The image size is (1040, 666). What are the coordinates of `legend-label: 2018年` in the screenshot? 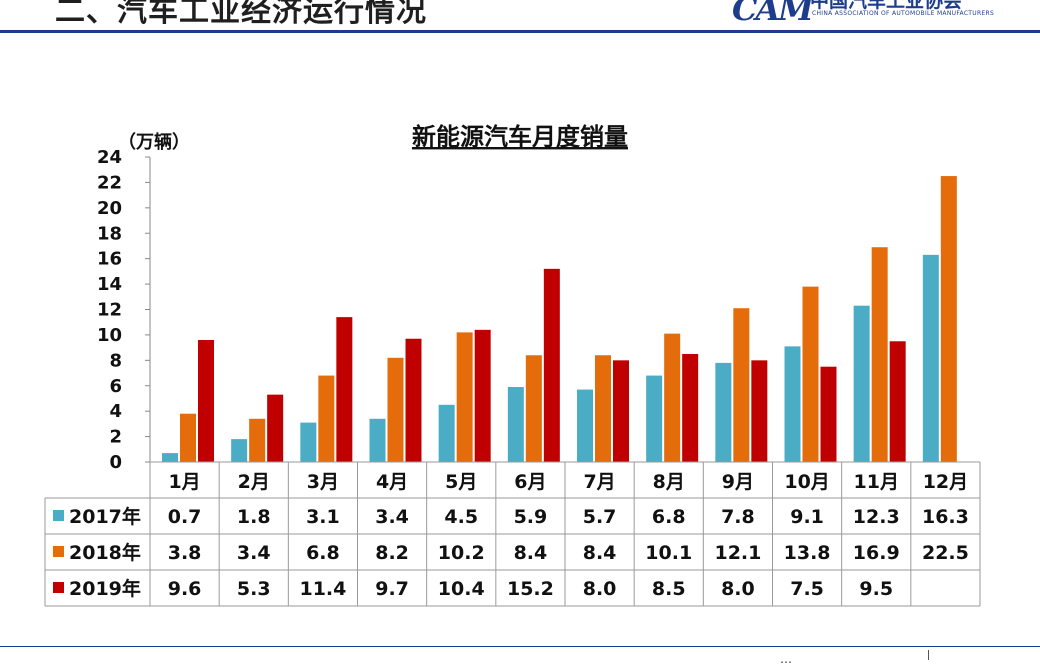 It's located at (105, 552).